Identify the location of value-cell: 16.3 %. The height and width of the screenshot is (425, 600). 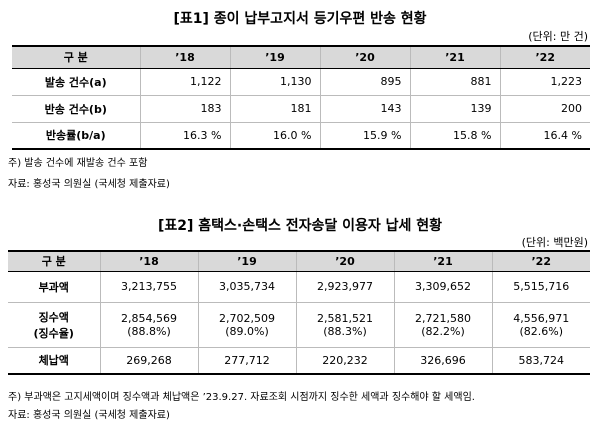
(184, 136).